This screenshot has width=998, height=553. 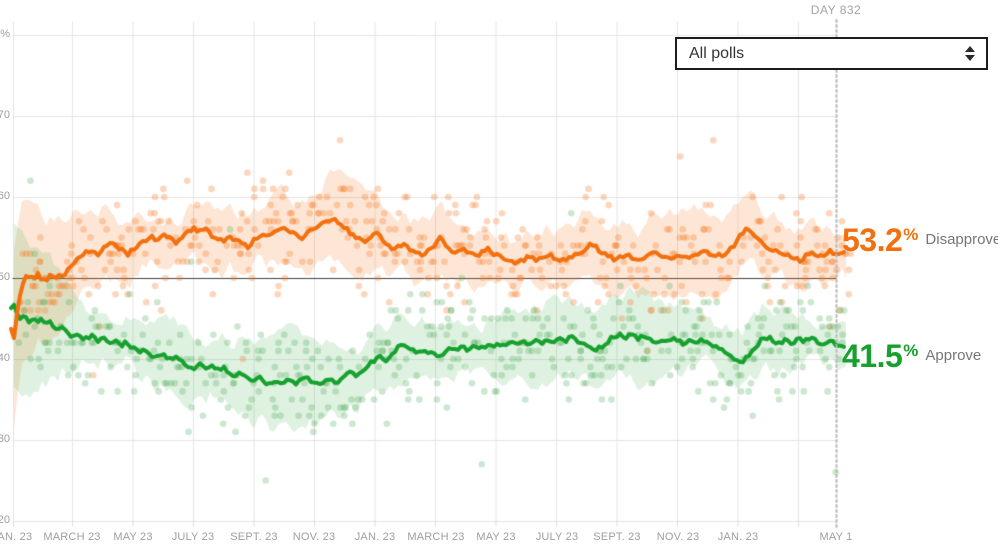 What do you see at coordinates (717, 53) in the screenshot?
I see `polls-select-value: All polls` at bounding box center [717, 53].